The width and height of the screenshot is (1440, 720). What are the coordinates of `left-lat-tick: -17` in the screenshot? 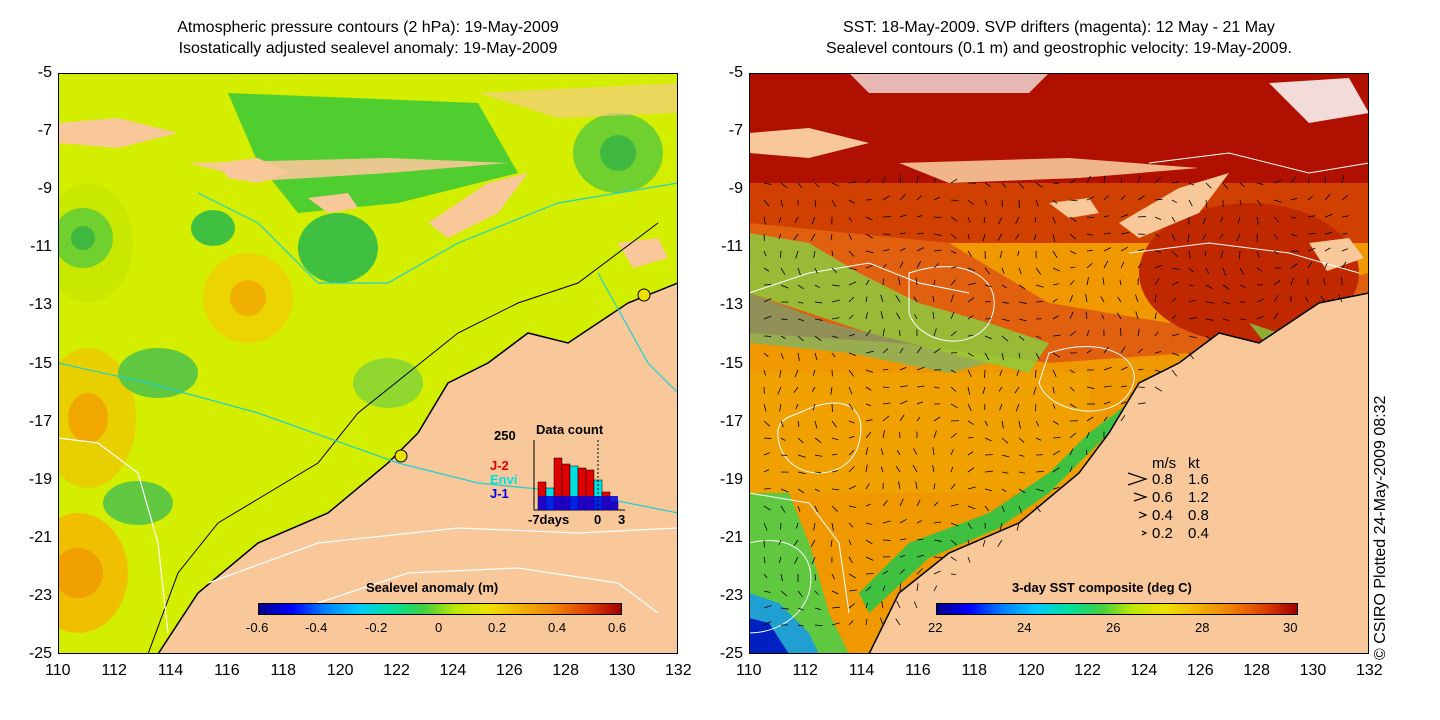 It's located at (40, 421).